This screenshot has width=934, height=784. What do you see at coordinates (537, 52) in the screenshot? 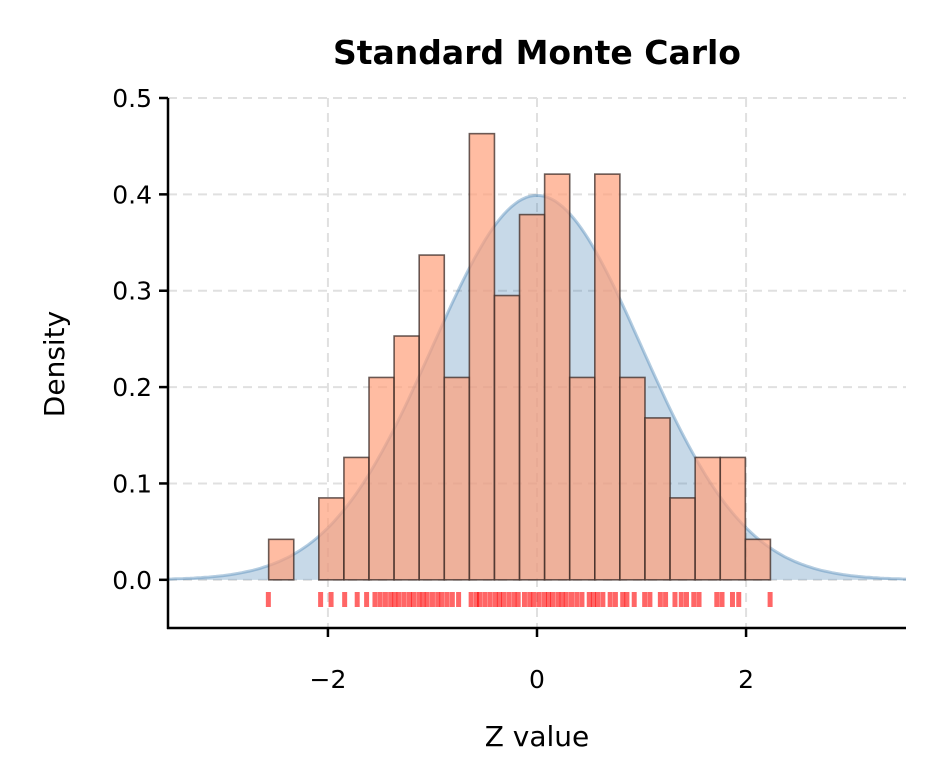
I see `chart-title: Standard Monte Carlo` at bounding box center [537, 52].